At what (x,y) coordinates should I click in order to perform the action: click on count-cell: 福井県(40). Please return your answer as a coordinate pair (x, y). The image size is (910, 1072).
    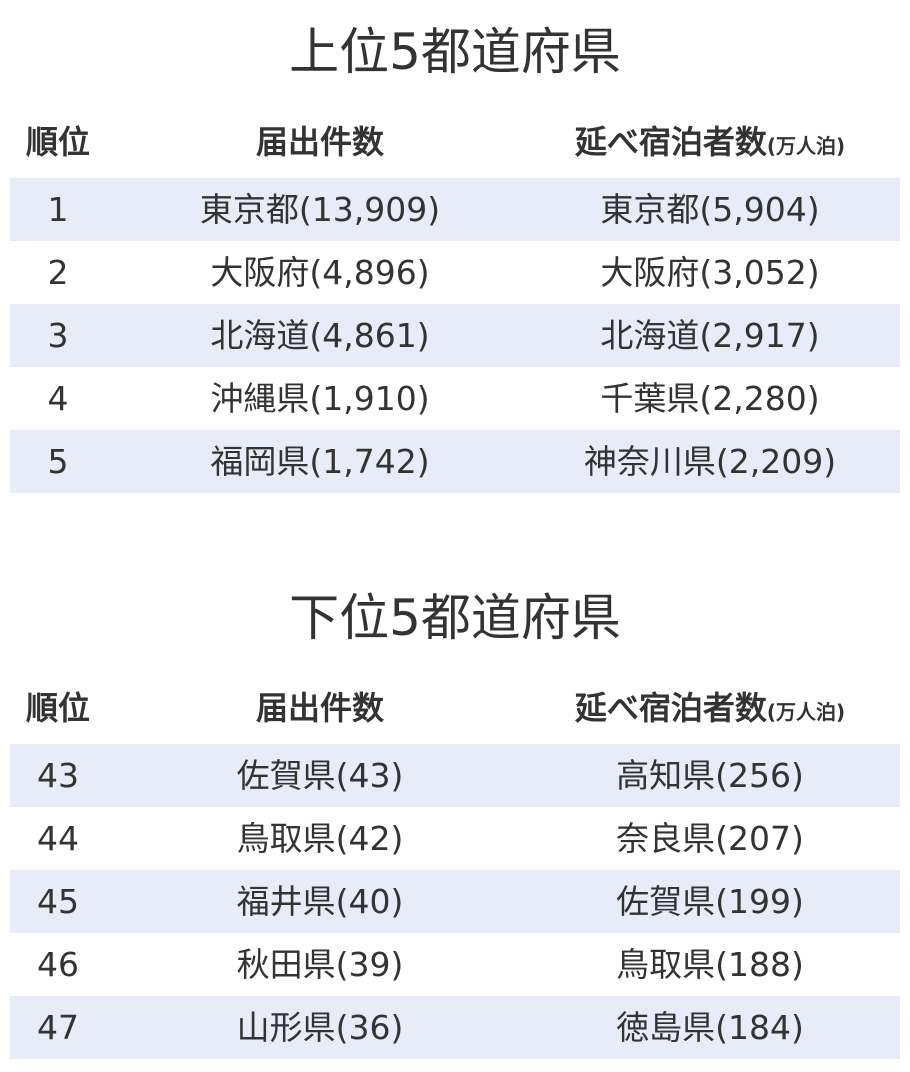
    Looking at the image, I should click on (320, 901).